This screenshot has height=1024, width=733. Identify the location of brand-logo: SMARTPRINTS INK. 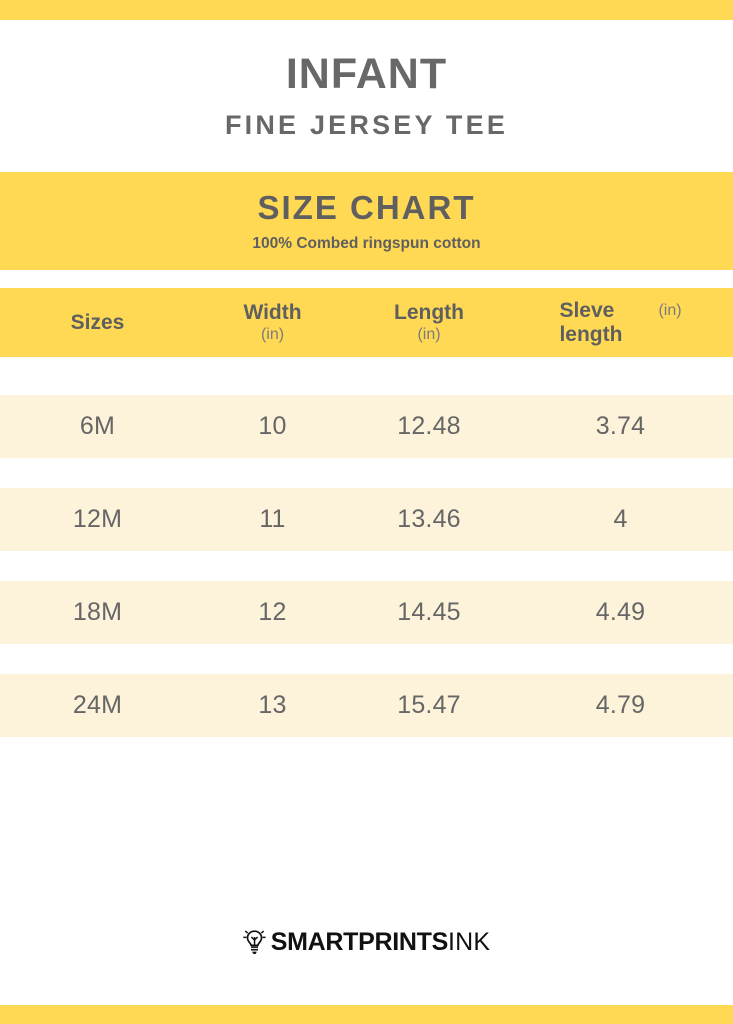
(366, 942).